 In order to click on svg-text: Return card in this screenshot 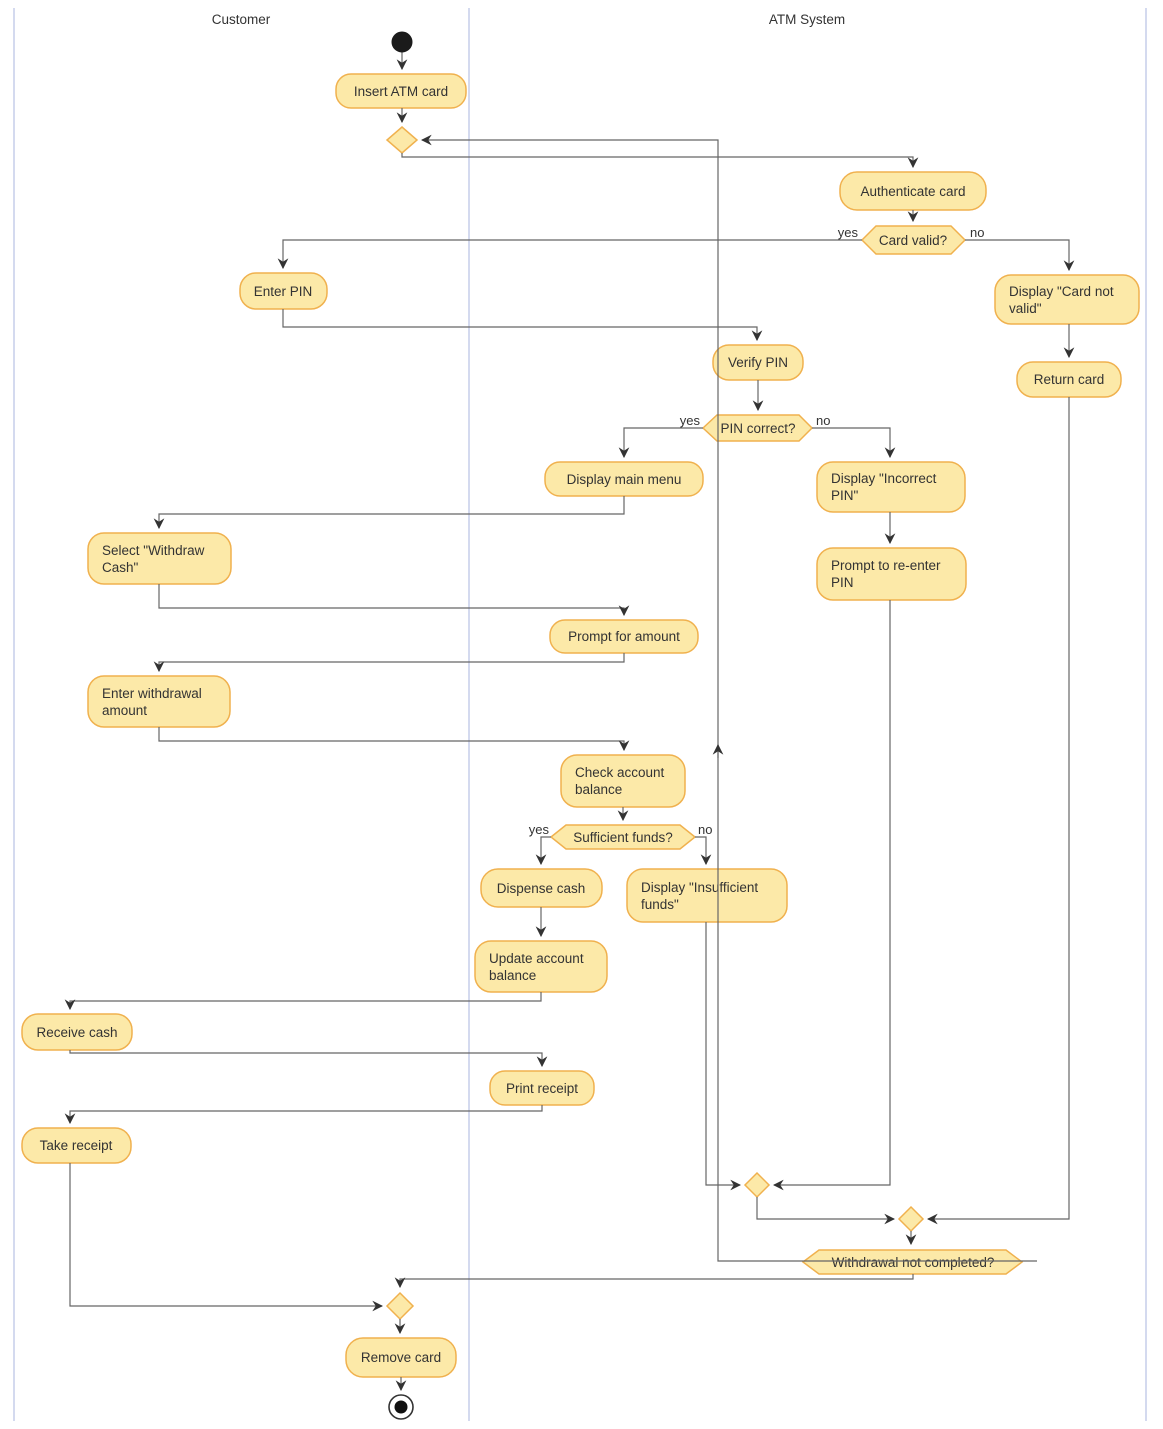, I will do `click(1069, 379)`.